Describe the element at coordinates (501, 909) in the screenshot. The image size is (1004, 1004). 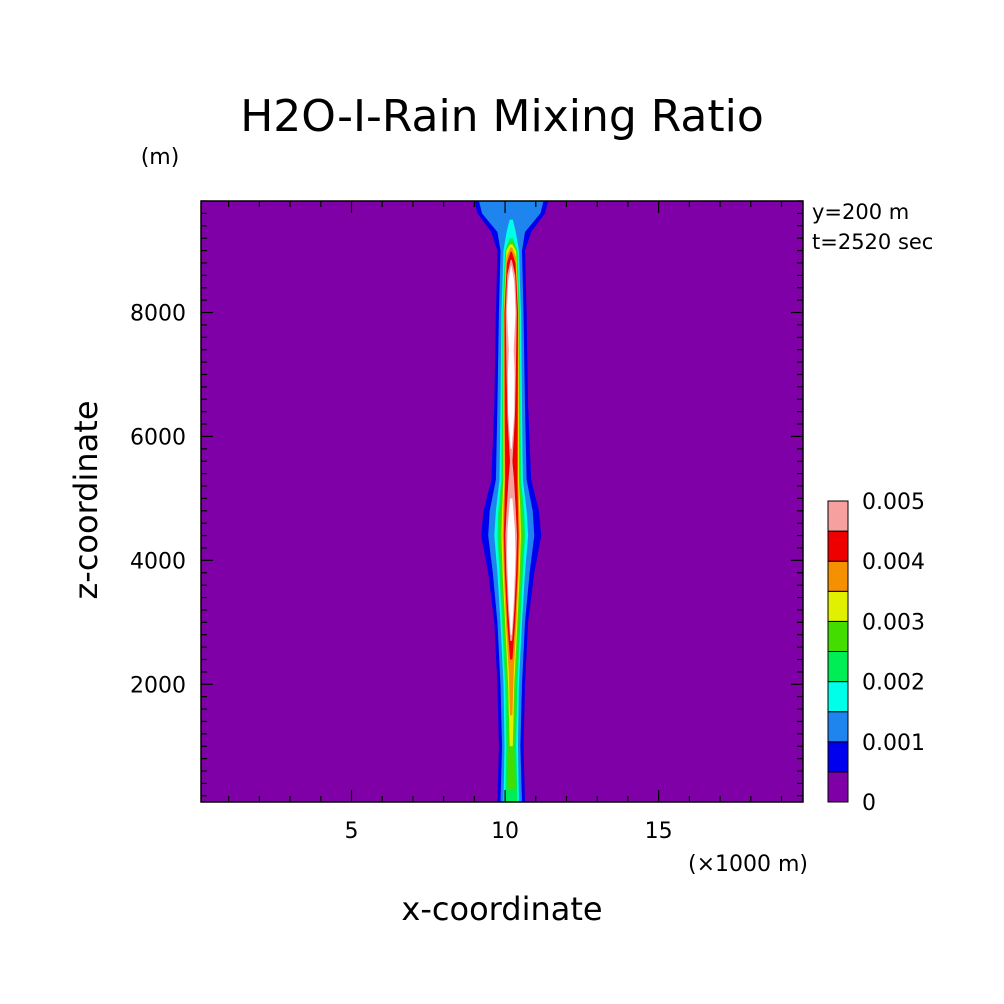
I see `x-axis-label: x-coordinate` at that location.